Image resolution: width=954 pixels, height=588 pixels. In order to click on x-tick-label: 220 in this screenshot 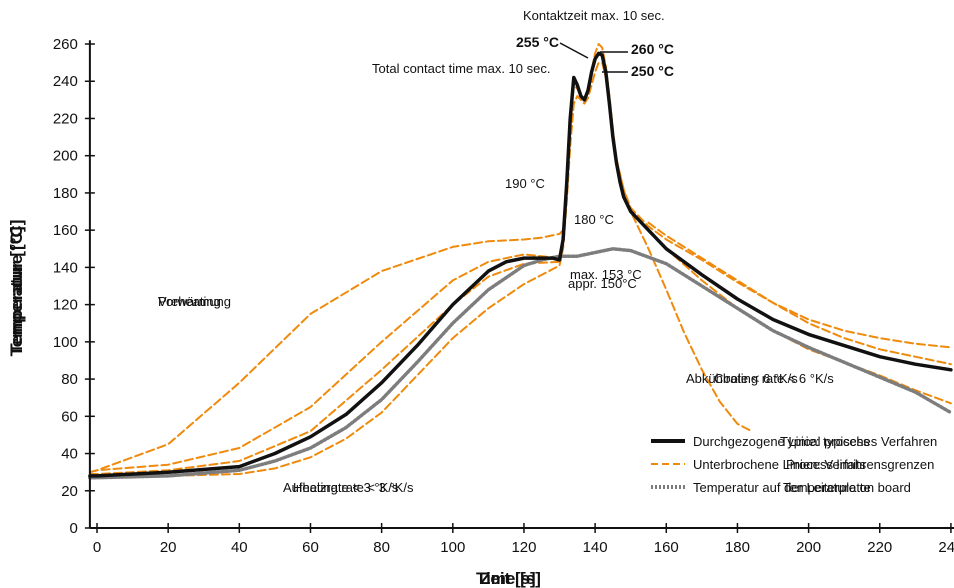, I will do `click(879, 547)`.